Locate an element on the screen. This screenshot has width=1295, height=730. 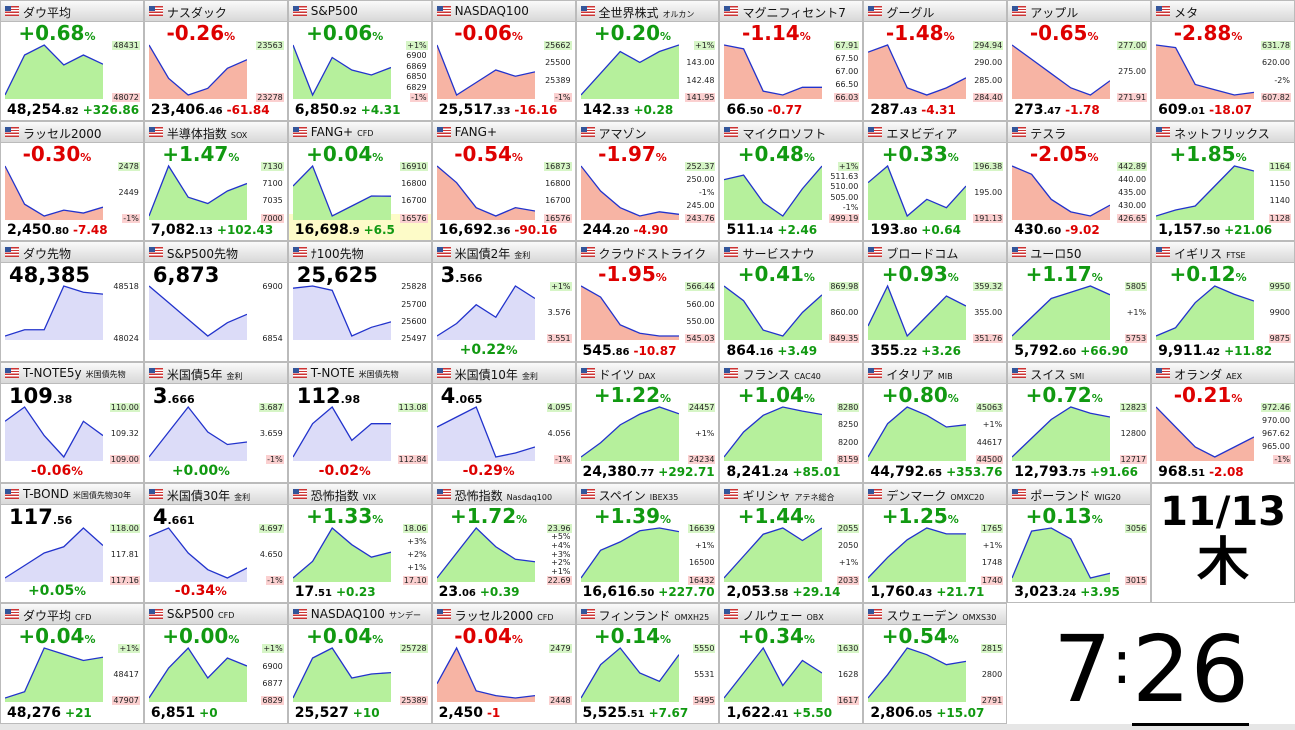
axis-label: 48431 is located at coordinates (126, 45).